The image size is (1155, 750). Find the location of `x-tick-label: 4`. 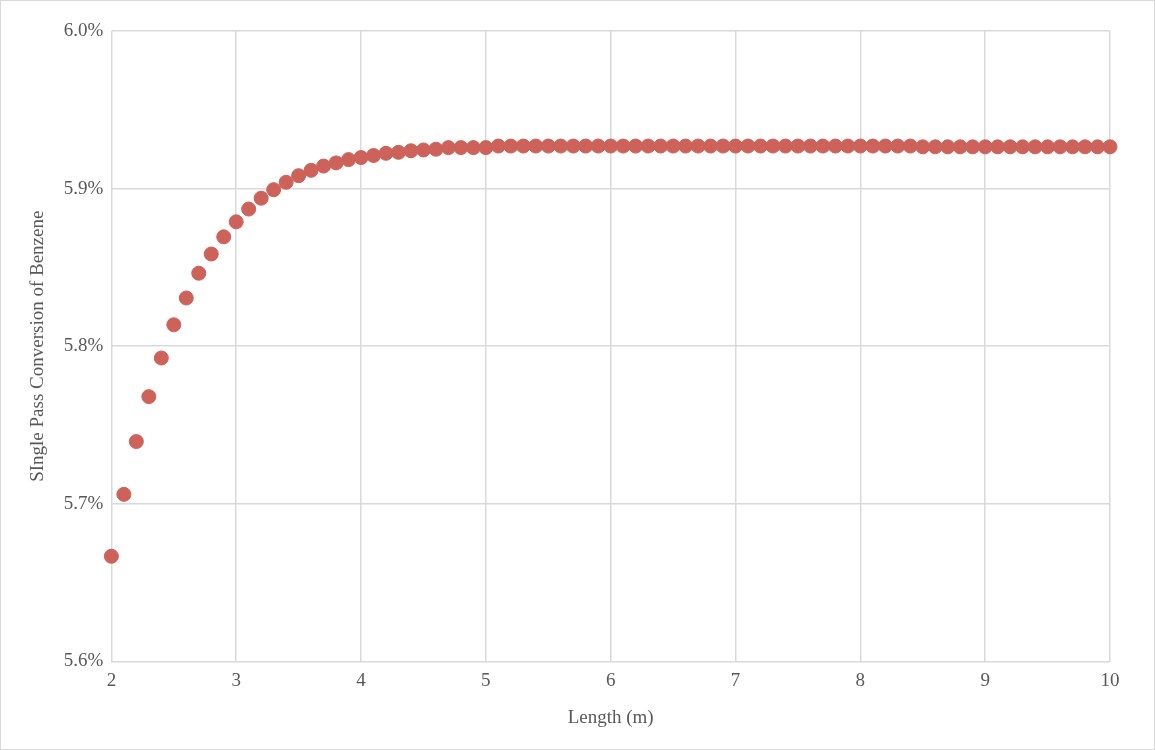

x-tick-label: 4 is located at coordinates (361, 679).